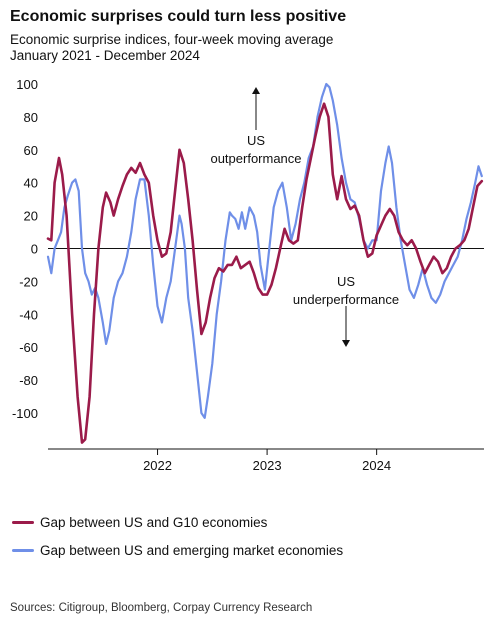 The image size is (494, 628). Describe the element at coordinates (31, 117) in the screenshot. I see `y-tick-label: 80` at that location.